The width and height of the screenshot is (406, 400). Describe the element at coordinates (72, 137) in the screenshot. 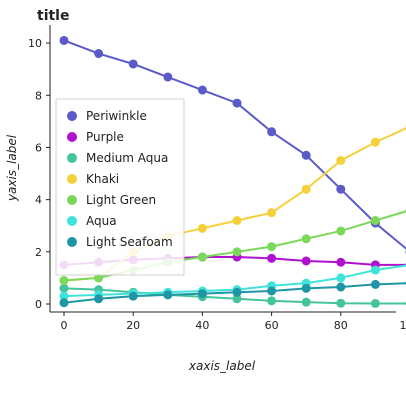

I see `legend-marker-purple` at that location.